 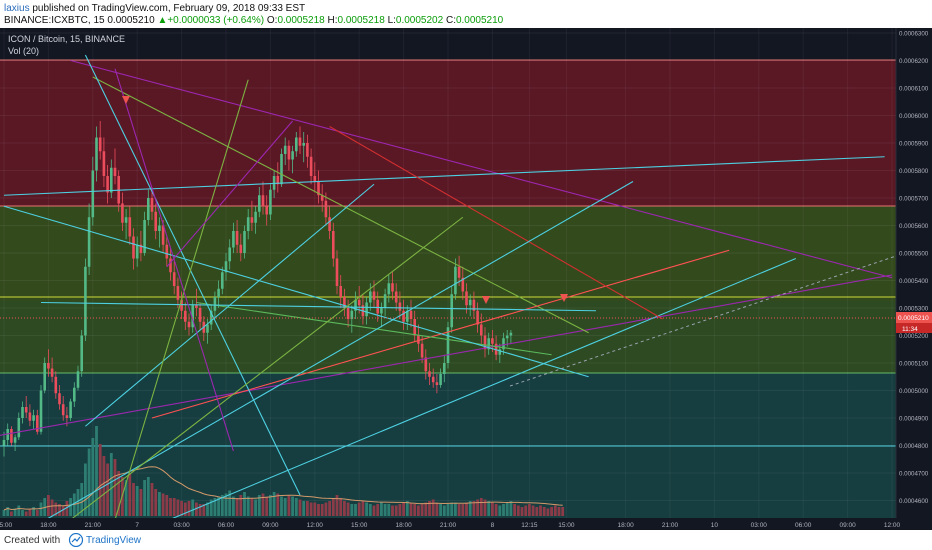 What do you see at coordinates (17, 8) in the screenshot?
I see `publisher-username: laxius` at bounding box center [17, 8].